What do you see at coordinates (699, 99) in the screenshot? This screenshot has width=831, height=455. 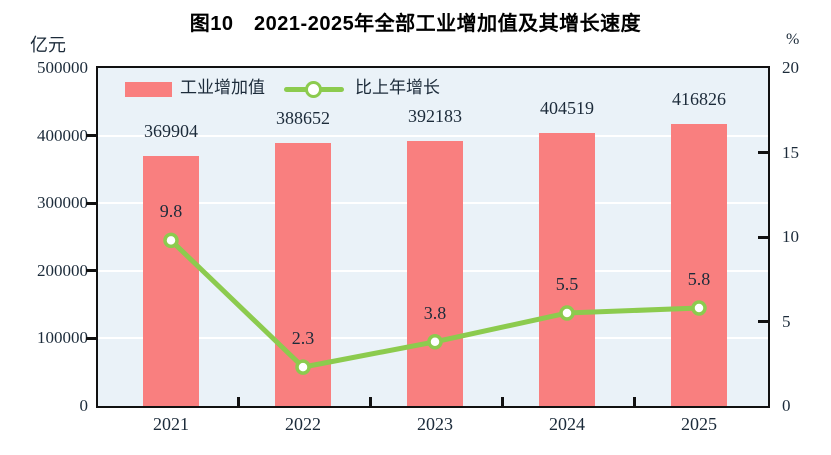 I see `bar-value-label: 416826` at bounding box center [699, 99].